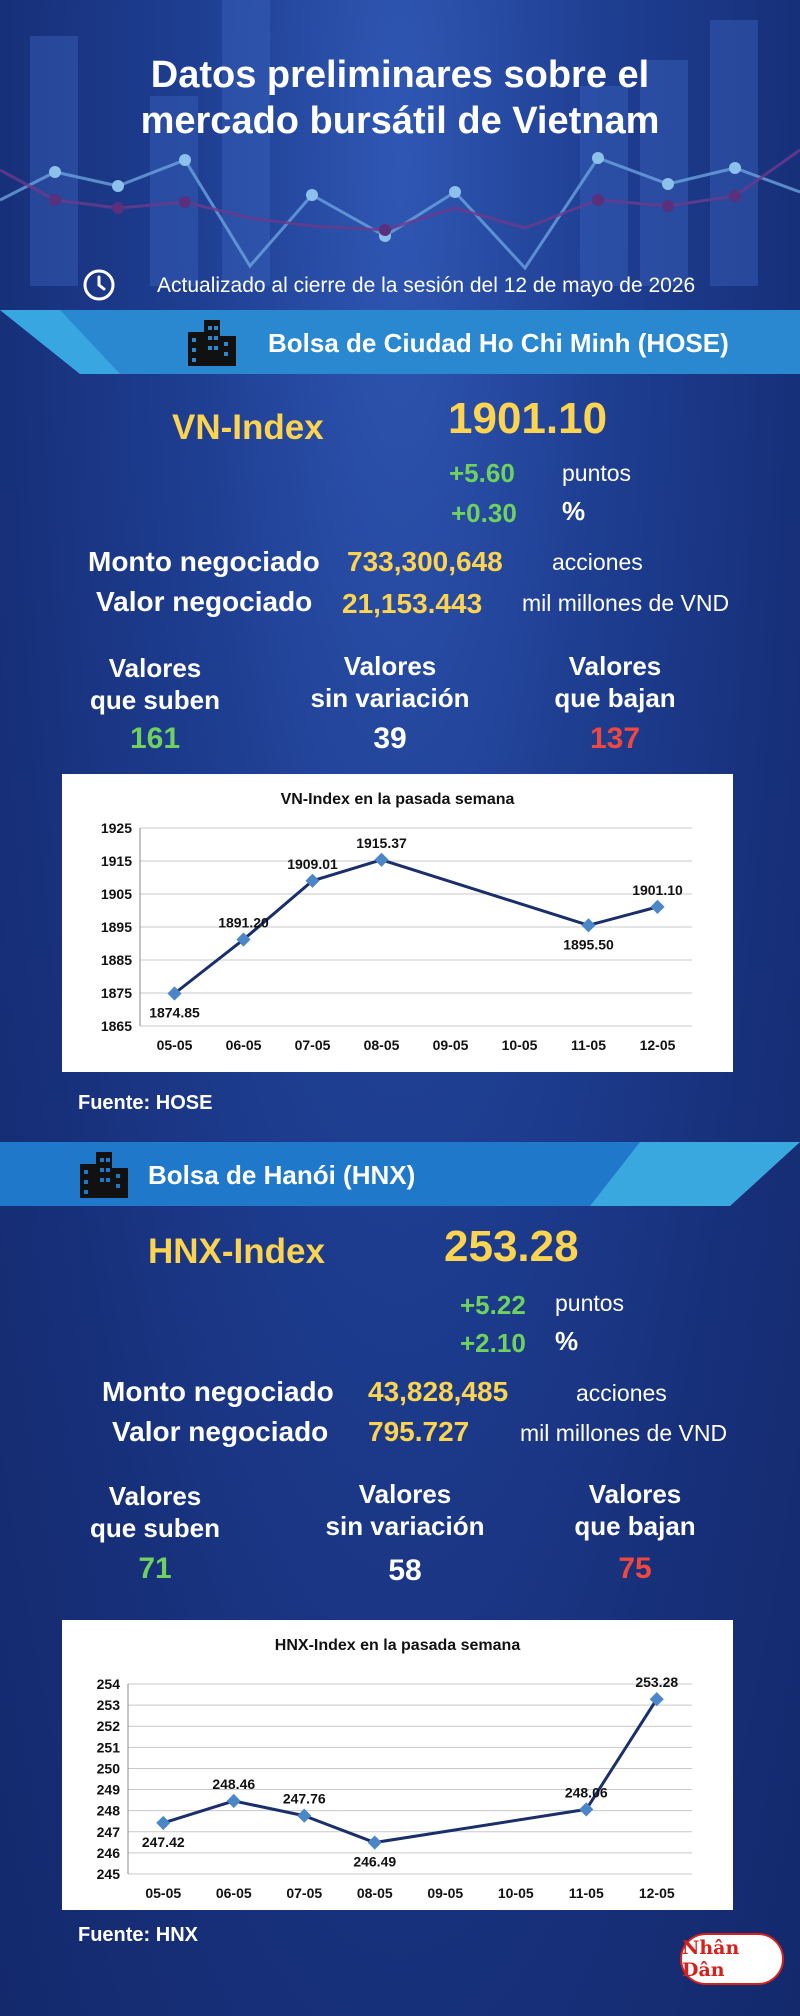  I want to click on hnx-down-value: 75, so click(635, 1568).